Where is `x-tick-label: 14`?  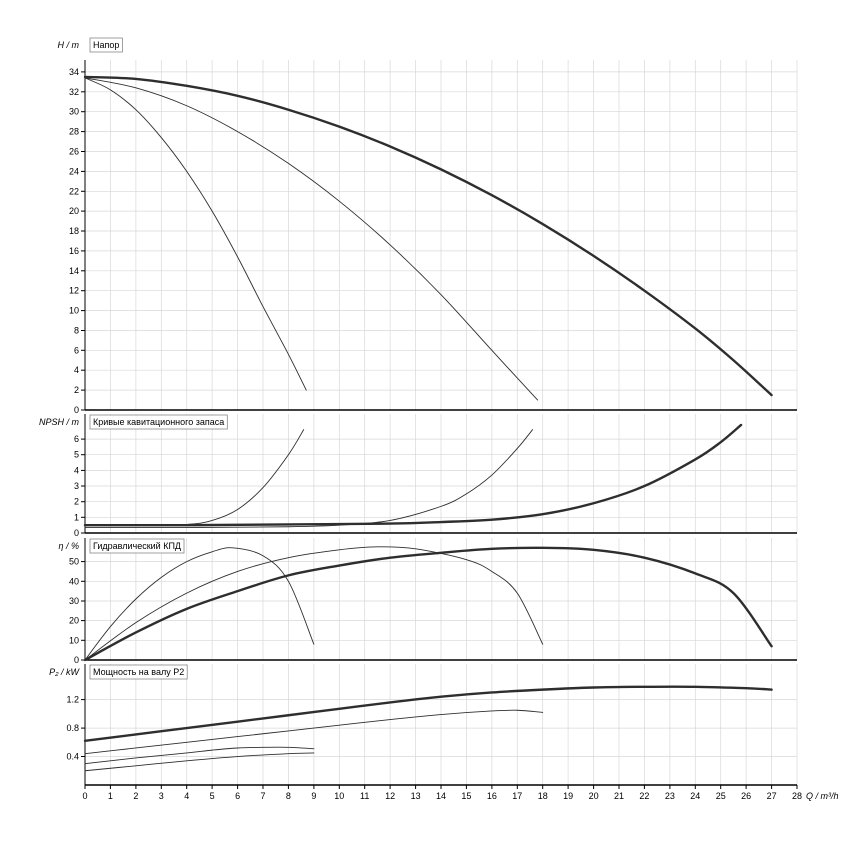
x-tick-label: 14 is located at coordinates (441, 796).